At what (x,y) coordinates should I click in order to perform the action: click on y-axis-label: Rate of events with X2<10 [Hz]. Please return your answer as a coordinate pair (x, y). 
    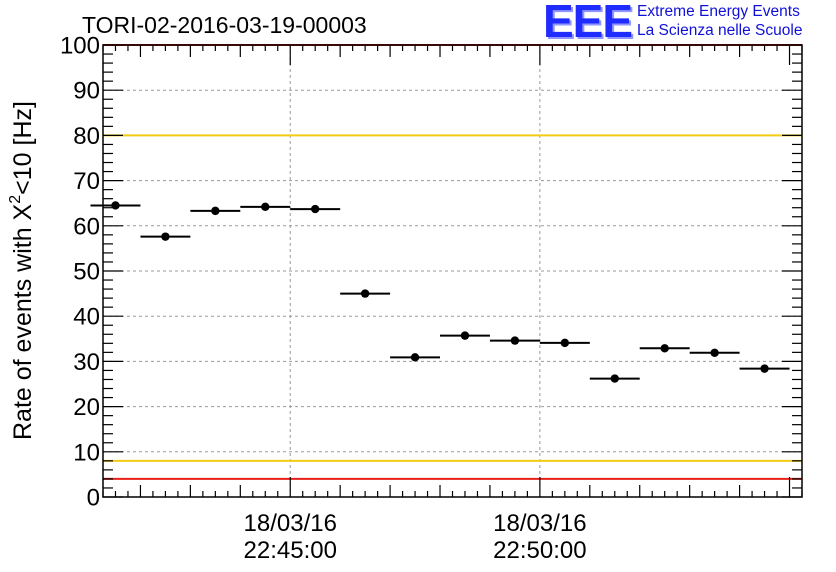
    Looking at the image, I should click on (22, 270).